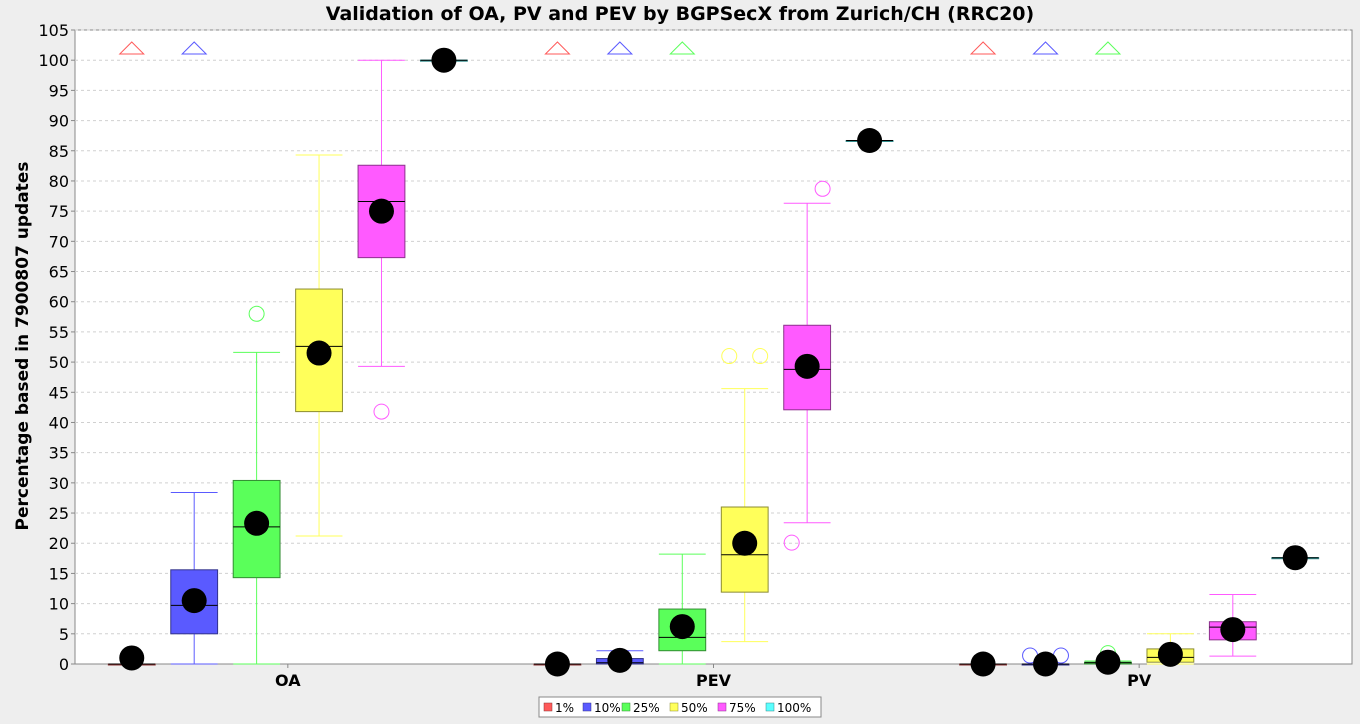 This screenshot has width=1360, height=724. Describe the element at coordinates (59, 332) in the screenshot. I see `y-tick-label: 55` at that location.